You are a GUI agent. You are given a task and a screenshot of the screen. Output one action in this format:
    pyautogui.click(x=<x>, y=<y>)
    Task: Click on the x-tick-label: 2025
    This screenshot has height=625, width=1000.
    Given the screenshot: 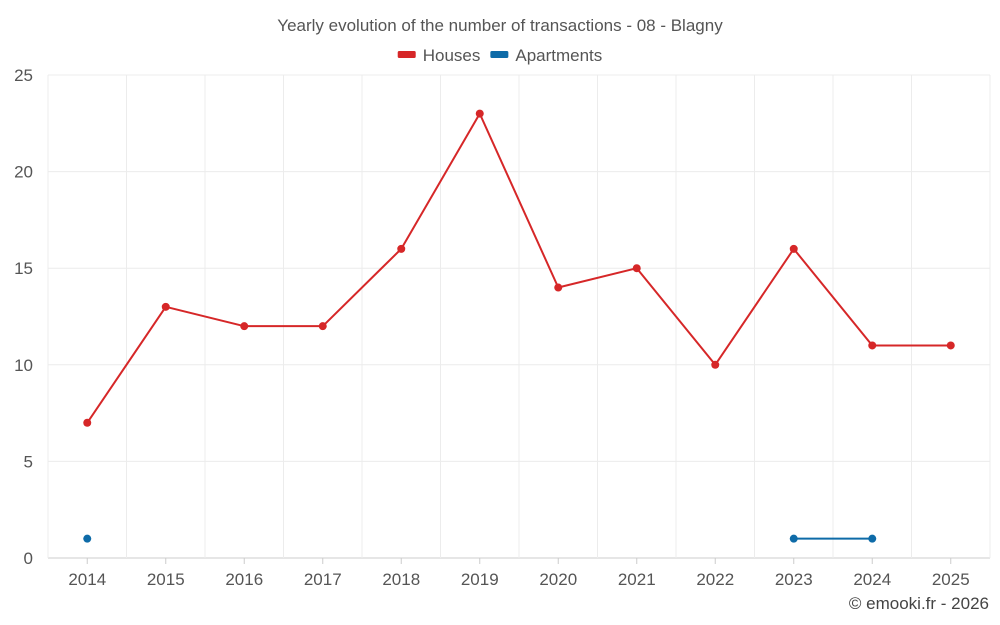 What is the action you would take?
    pyautogui.click(x=951, y=579)
    